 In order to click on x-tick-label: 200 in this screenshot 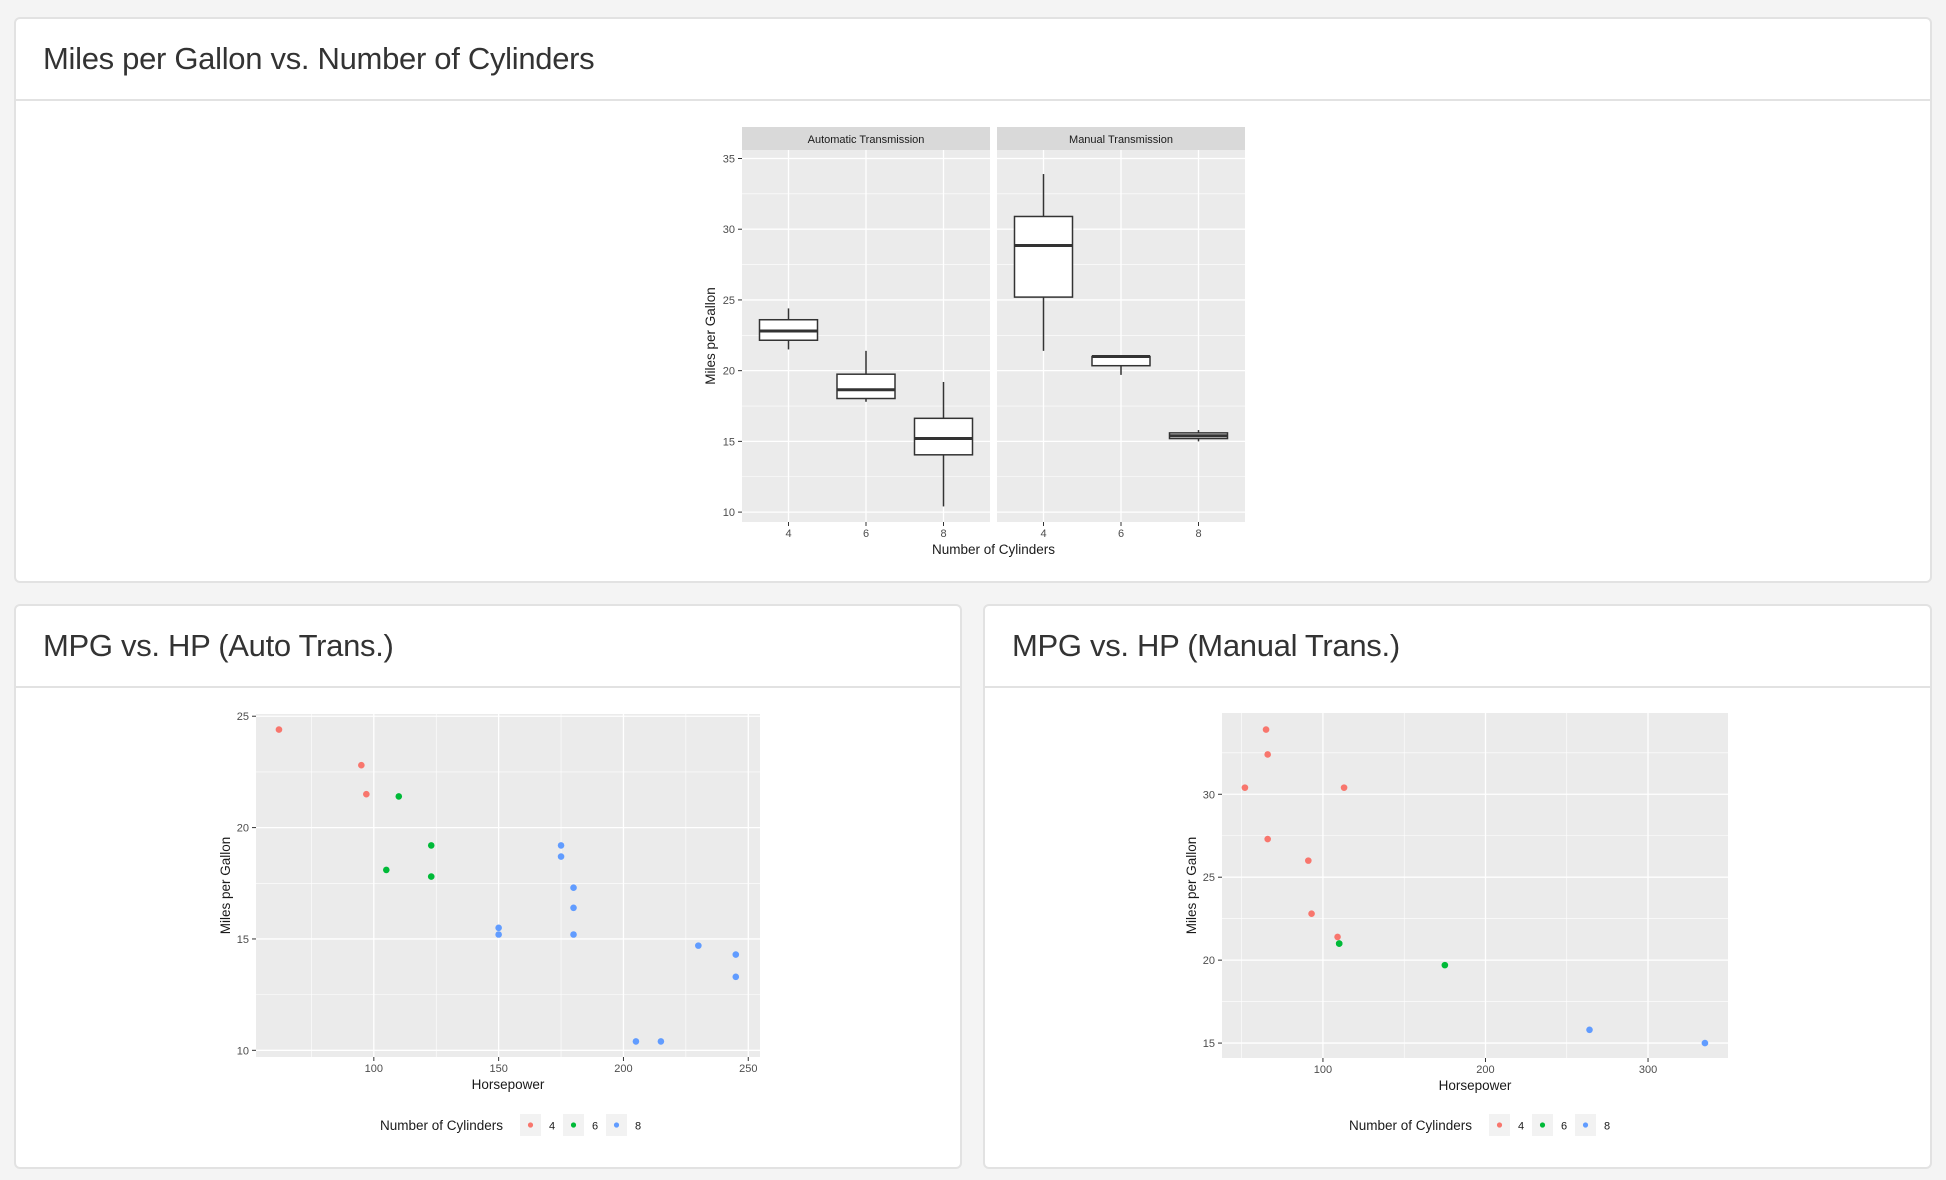, I will do `click(623, 1069)`.